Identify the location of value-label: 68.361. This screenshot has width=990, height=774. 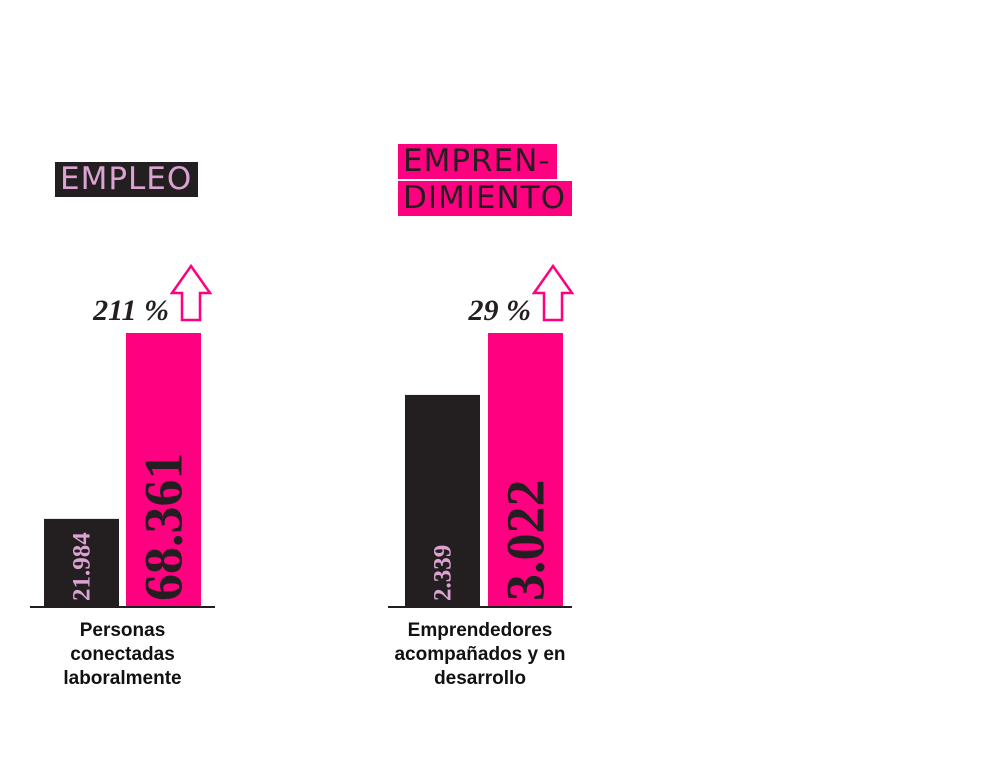
(164, 527).